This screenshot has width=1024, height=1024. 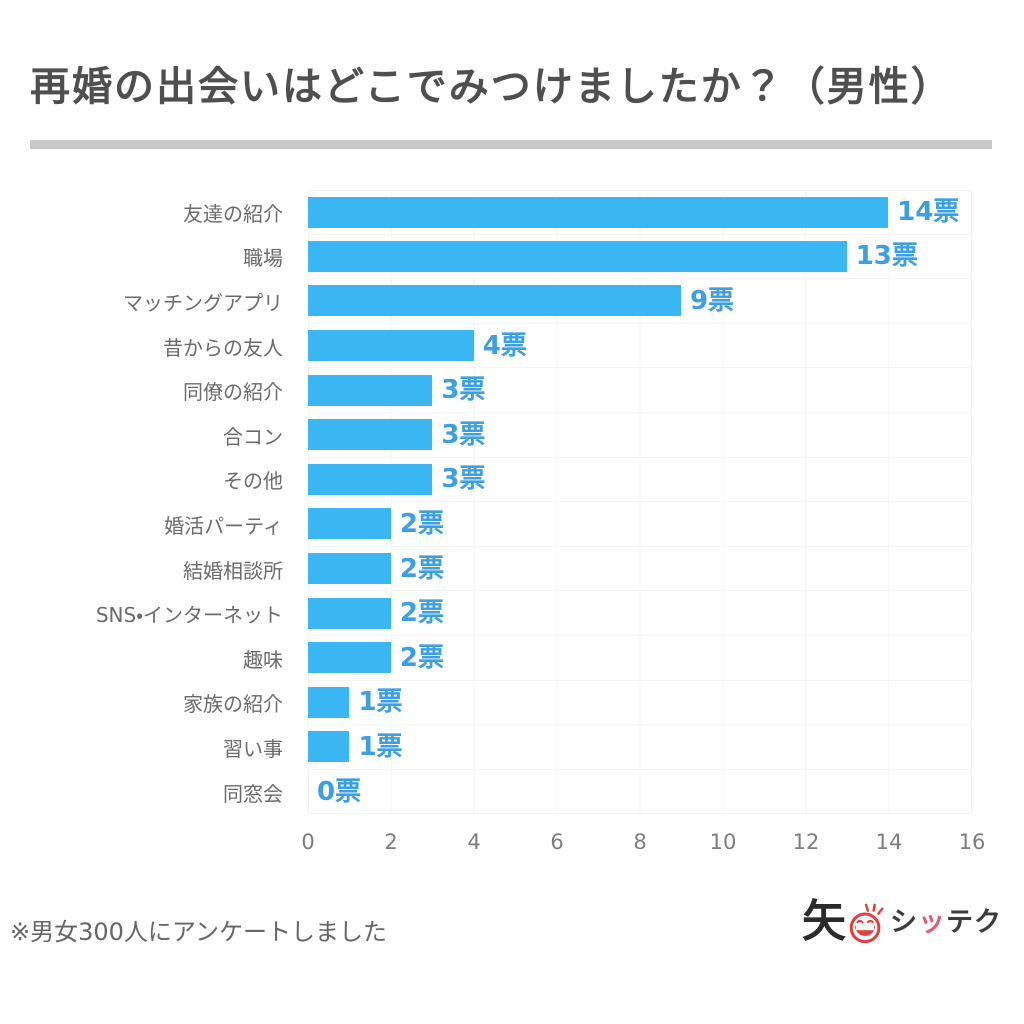 What do you see at coordinates (233, 704) in the screenshot?
I see `category-label: 家族の紹介` at bounding box center [233, 704].